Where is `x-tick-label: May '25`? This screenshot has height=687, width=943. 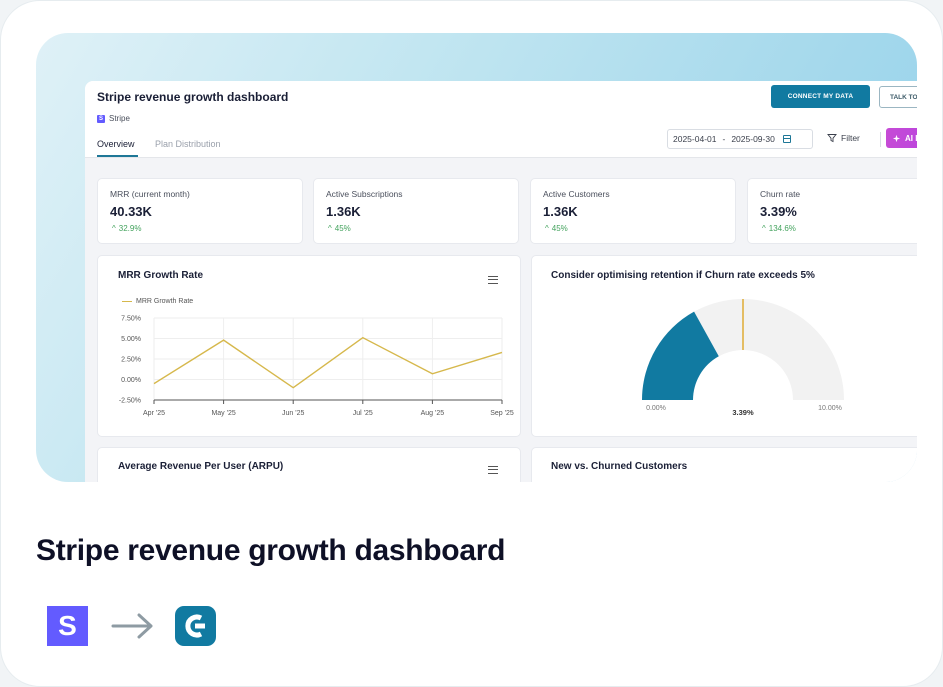 x-tick-label: May '25 is located at coordinates (223, 413).